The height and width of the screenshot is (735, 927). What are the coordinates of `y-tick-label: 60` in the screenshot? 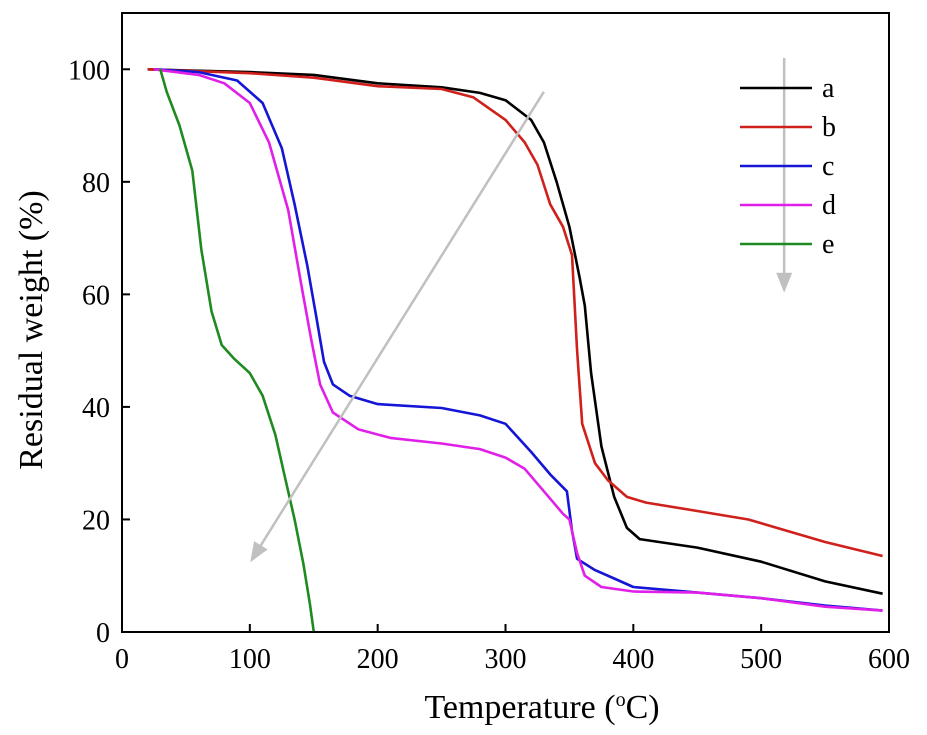 It's located at (96, 295).